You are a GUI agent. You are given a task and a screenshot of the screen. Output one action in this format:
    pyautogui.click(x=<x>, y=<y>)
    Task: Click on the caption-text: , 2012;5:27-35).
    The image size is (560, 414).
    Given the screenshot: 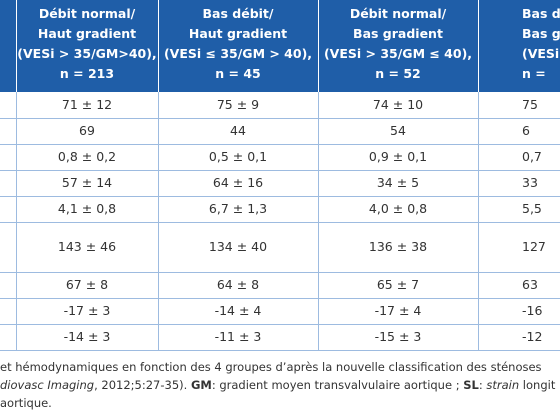 What is the action you would take?
    pyautogui.click(x=142, y=385)
    